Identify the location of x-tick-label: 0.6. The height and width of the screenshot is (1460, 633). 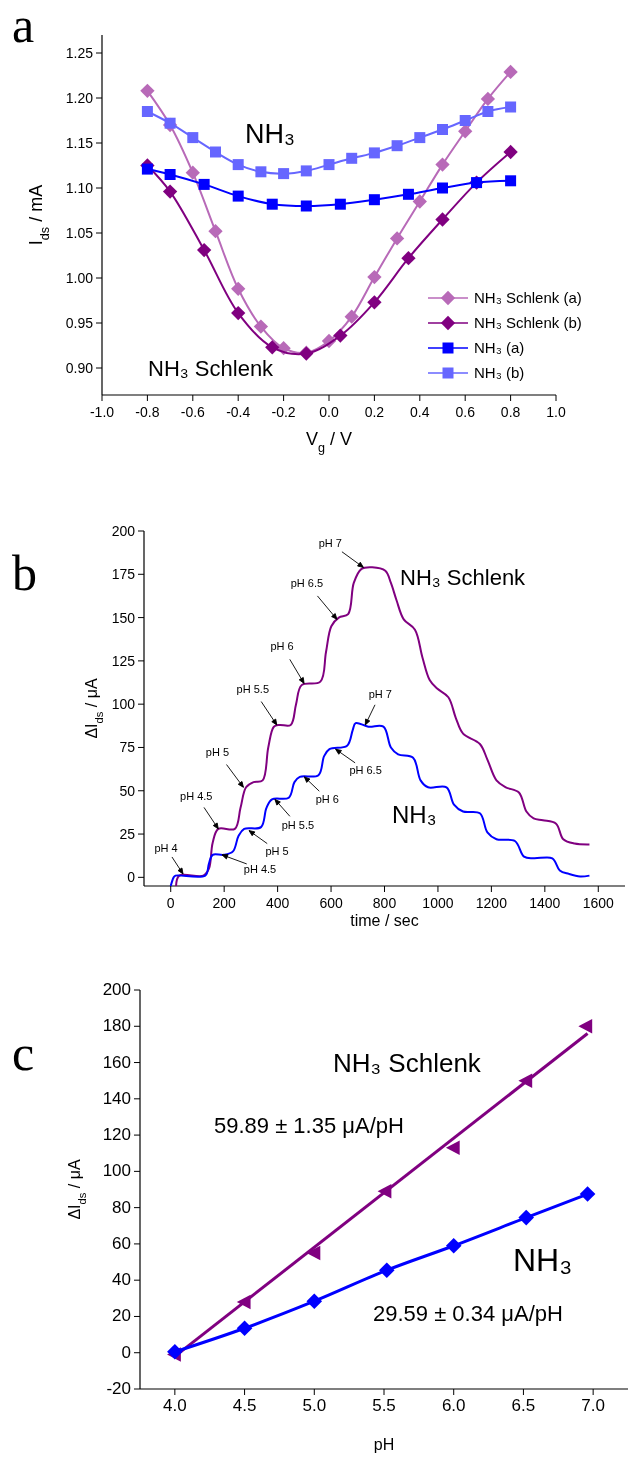
(465, 412).